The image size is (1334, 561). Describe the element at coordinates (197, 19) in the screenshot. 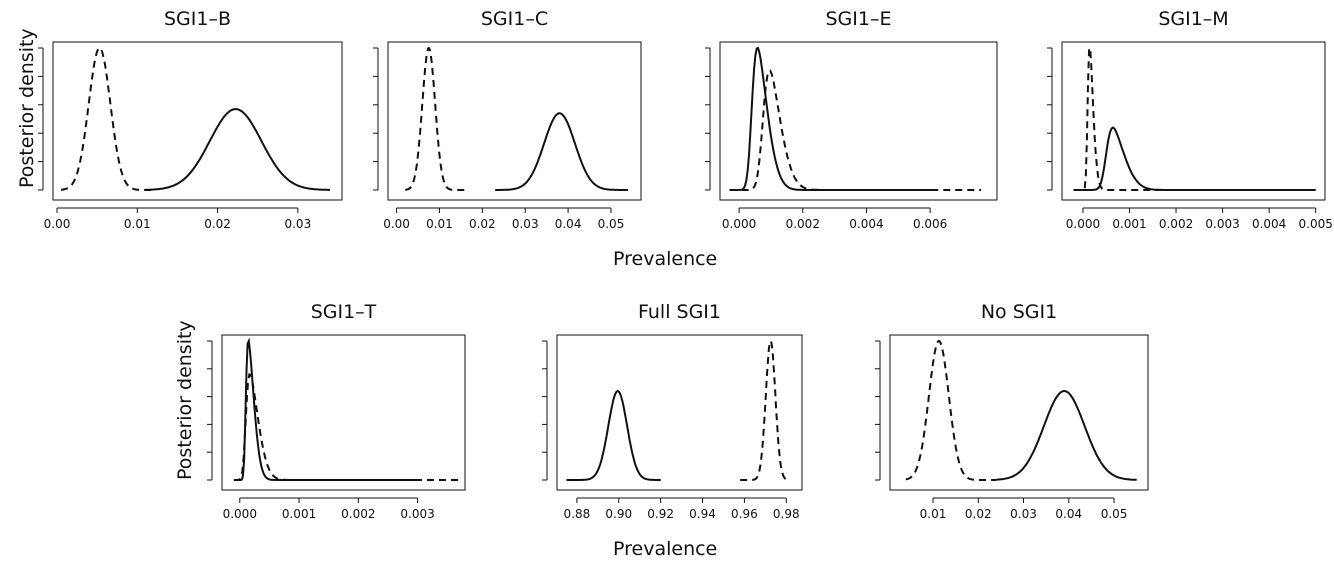

I see `panel-title: SGI1–B` at that location.